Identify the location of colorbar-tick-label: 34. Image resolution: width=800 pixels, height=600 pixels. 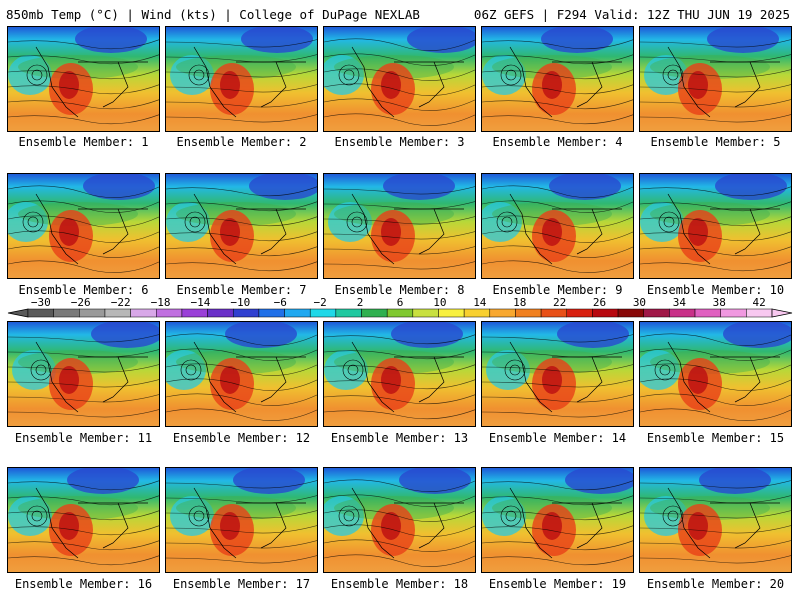
(680, 303).